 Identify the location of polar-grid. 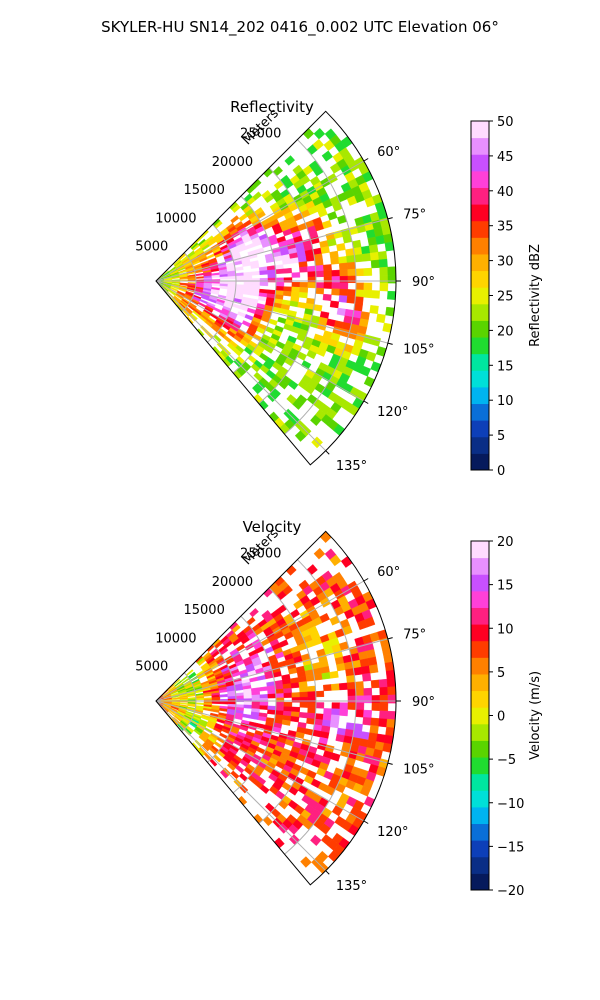
(275, 295).